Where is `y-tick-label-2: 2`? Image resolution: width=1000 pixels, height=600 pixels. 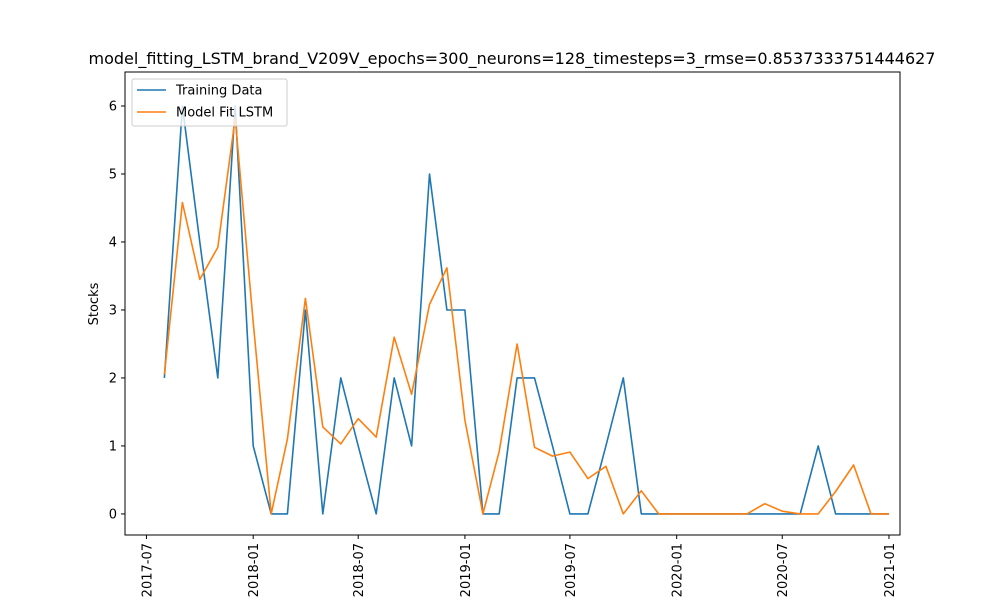 y-tick-label-2: 2 is located at coordinates (113, 378).